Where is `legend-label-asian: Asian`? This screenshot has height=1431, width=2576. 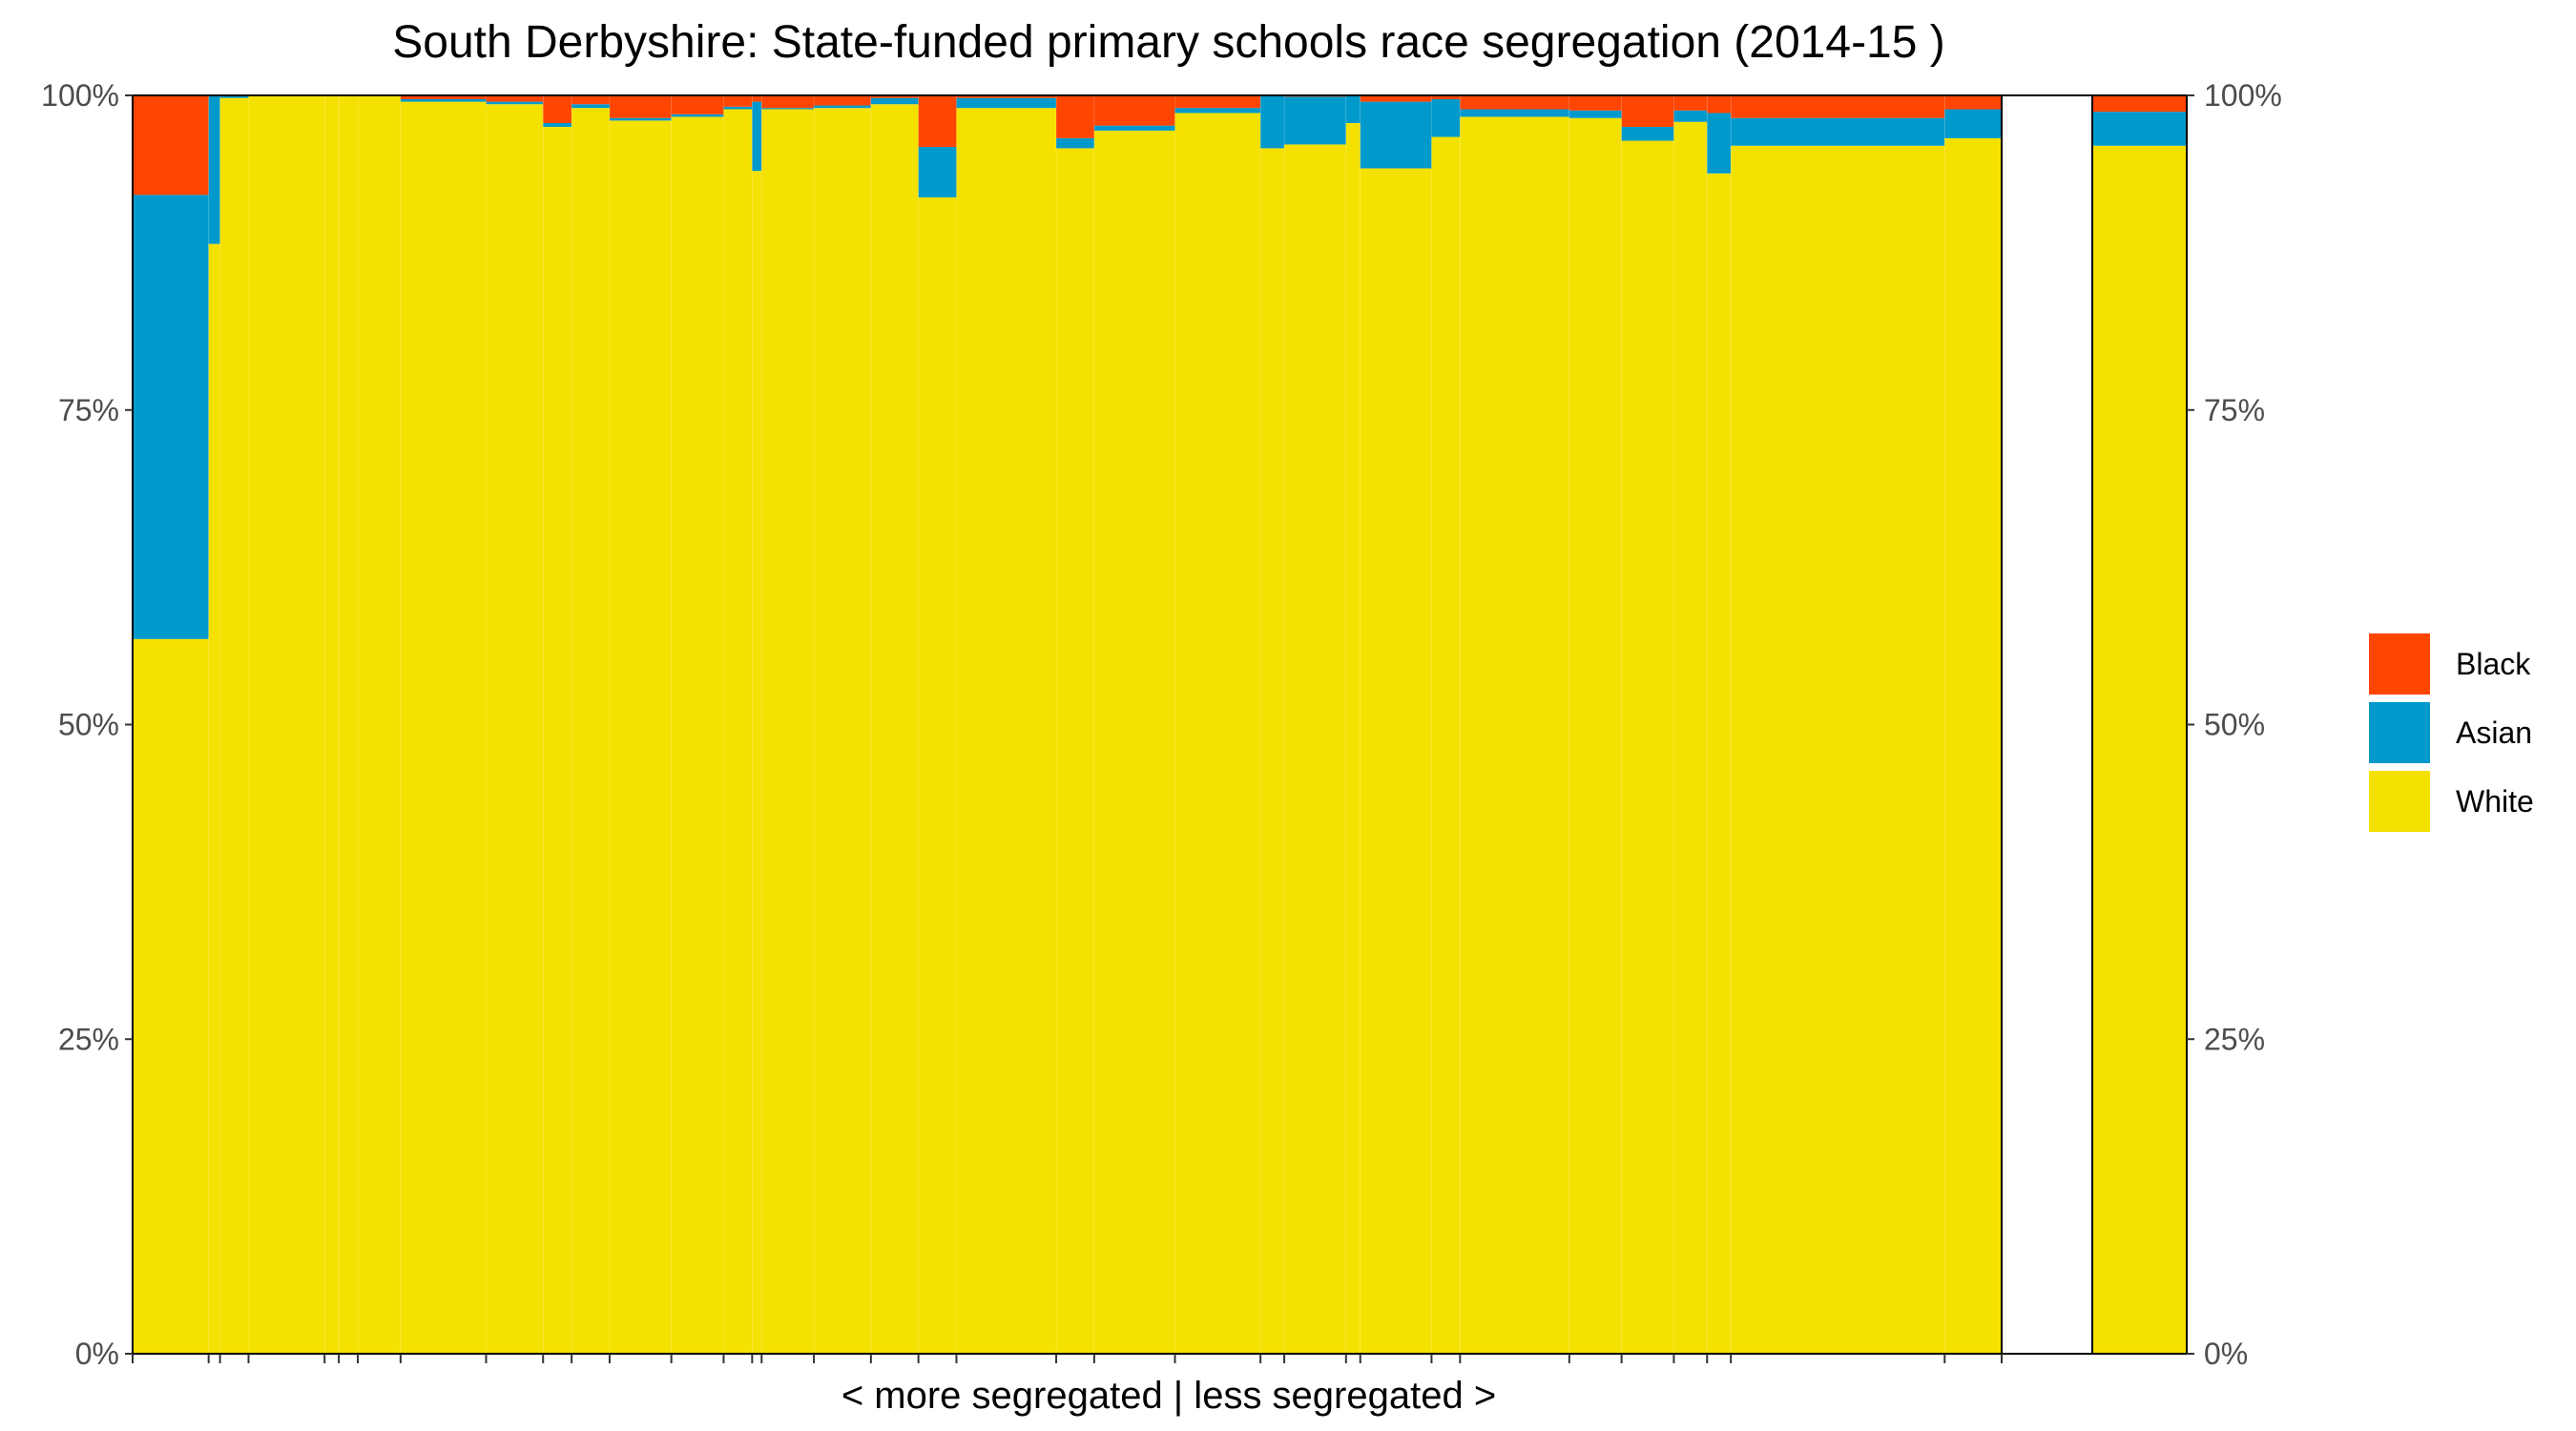 legend-label-asian: Asian is located at coordinates (2494, 733).